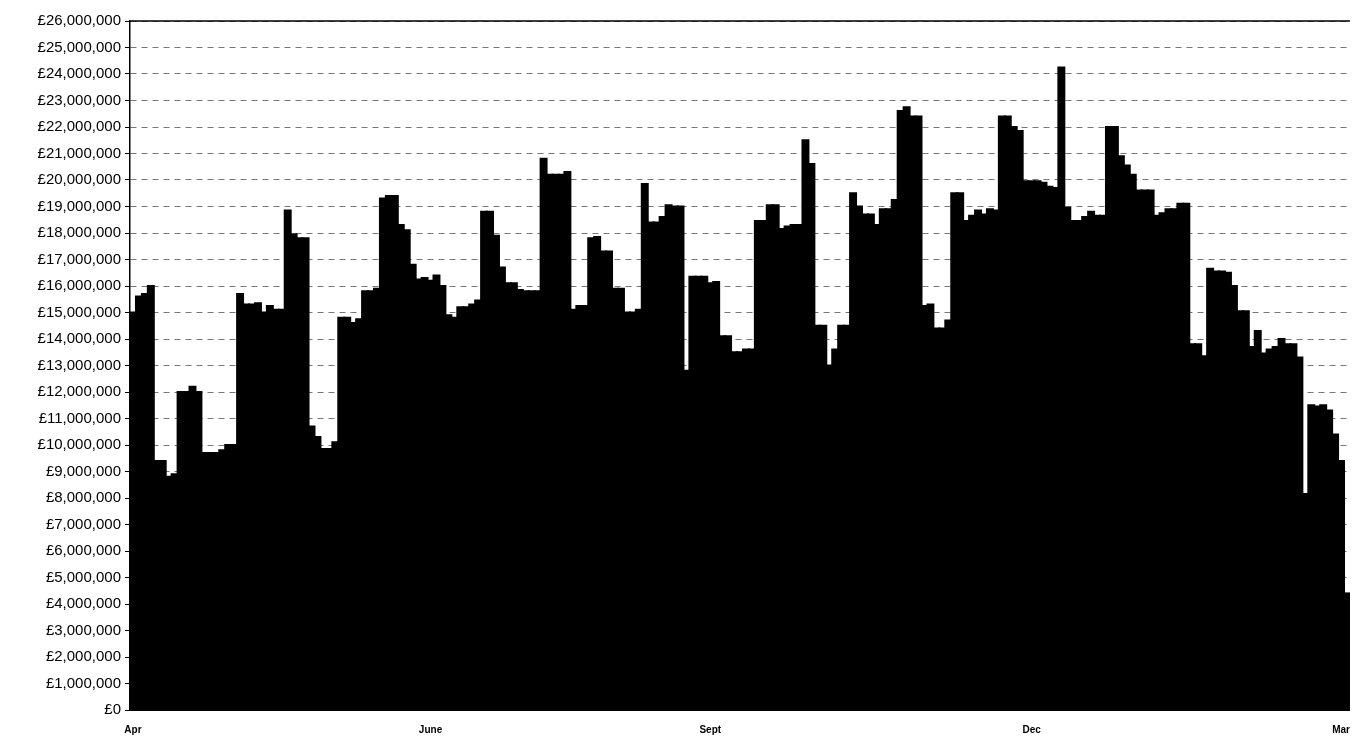 The width and height of the screenshot is (1361, 740). Describe the element at coordinates (79, 232) in the screenshot. I see `y-tick-label: £18,000,000` at that location.